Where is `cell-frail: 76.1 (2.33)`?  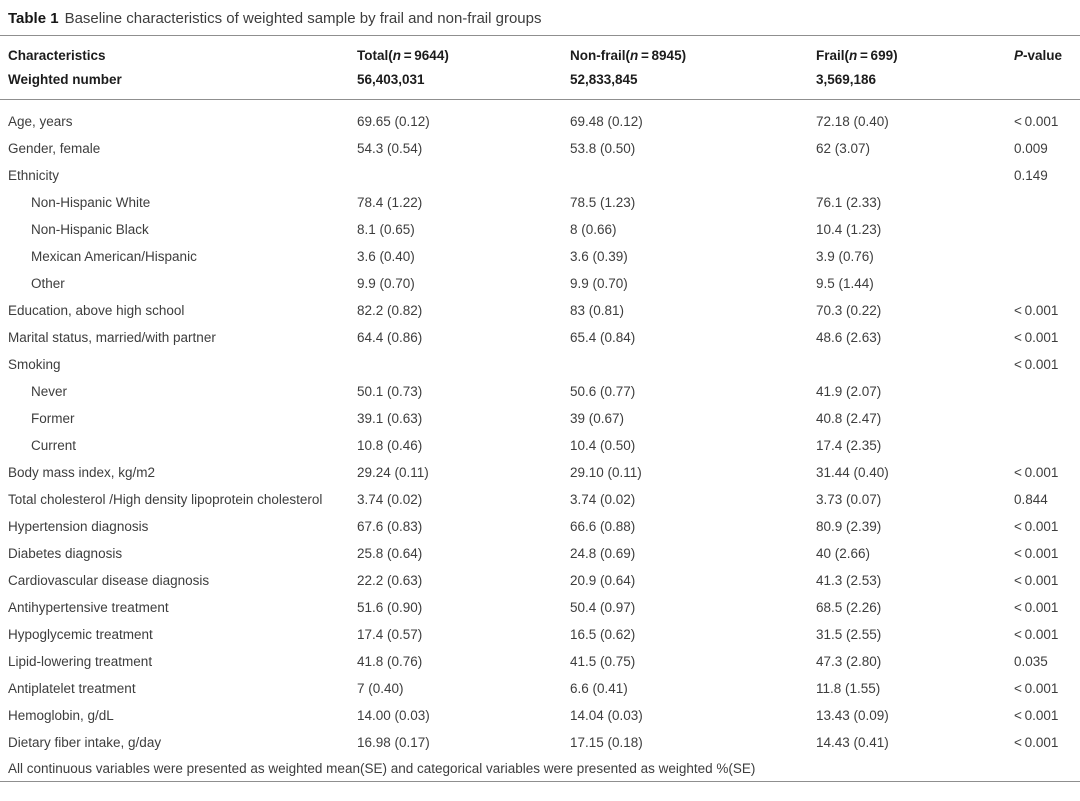
cell-frail: 76.1 (2.33) is located at coordinates (849, 202).